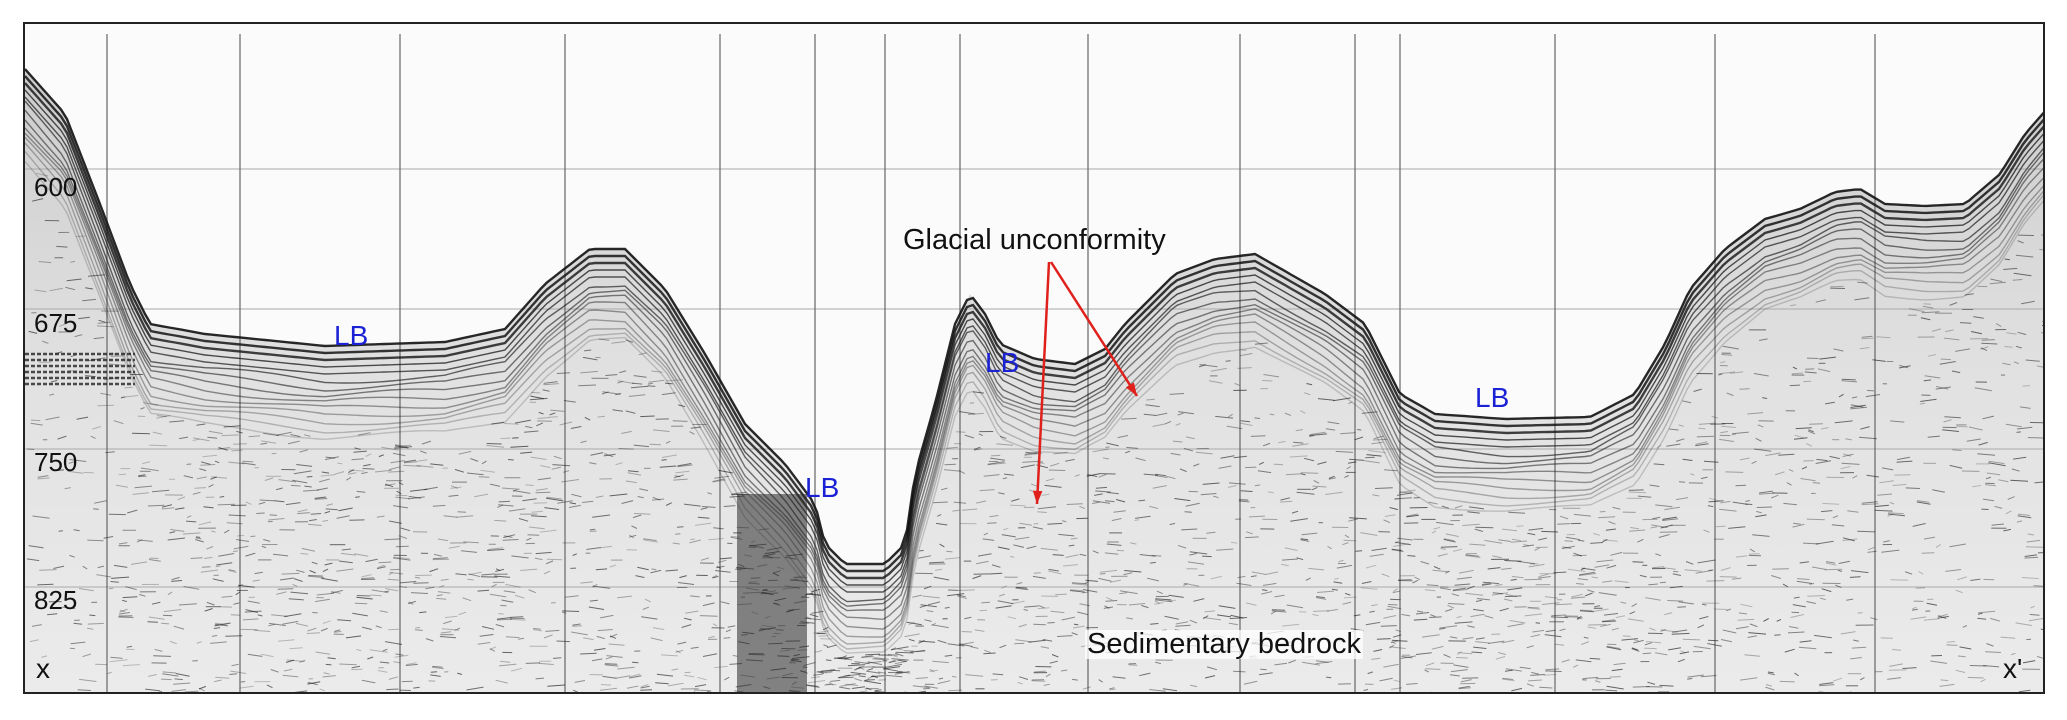  Describe the element at coordinates (56, 187) in the screenshot. I see `y-tick-600: 600` at that location.